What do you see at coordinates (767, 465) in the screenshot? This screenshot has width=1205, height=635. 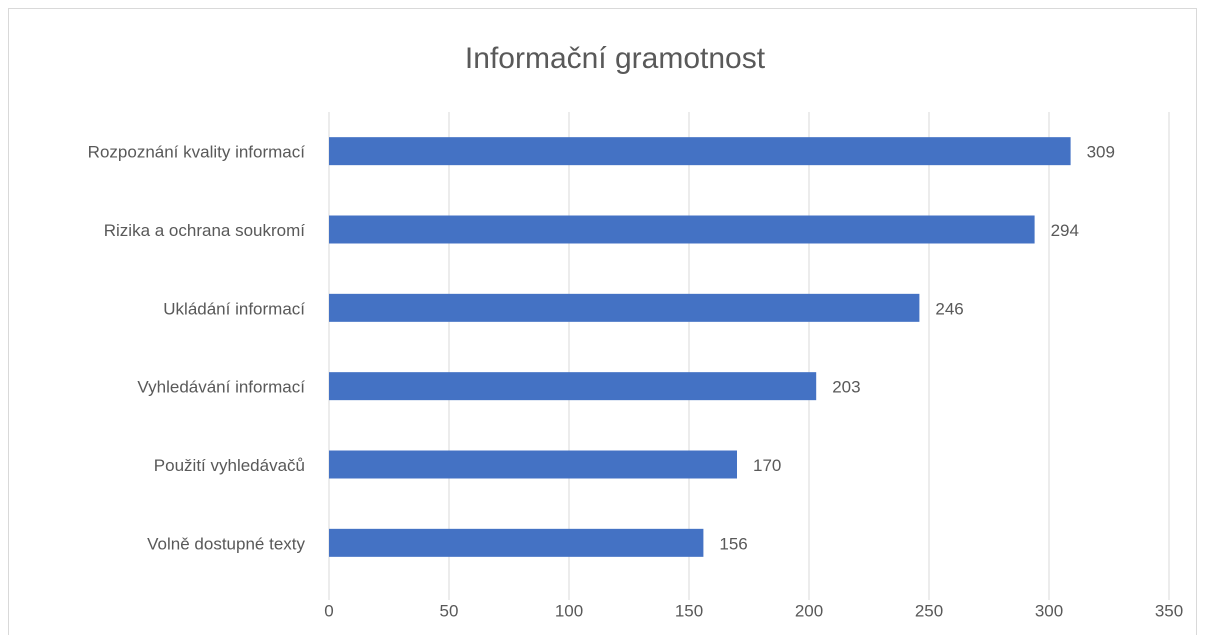 I see `data-label: 170` at bounding box center [767, 465].